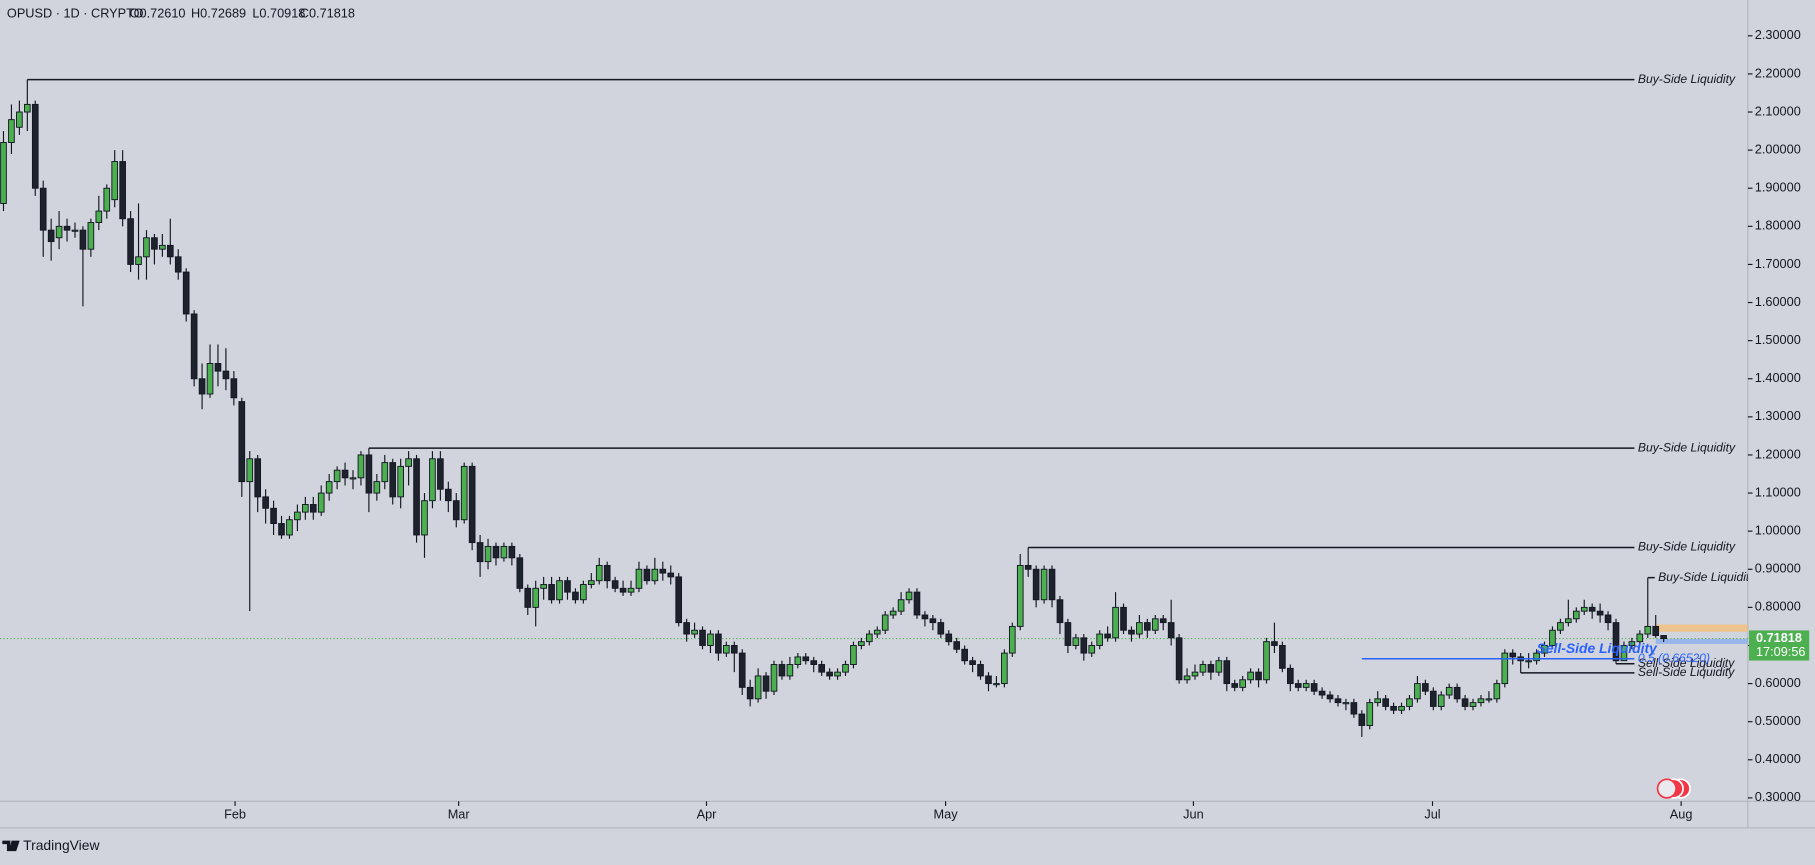 Image resolution: width=1815 pixels, height=865 pixels. I want to click on y-tick-label: 2.20000, so click(1778, 72).